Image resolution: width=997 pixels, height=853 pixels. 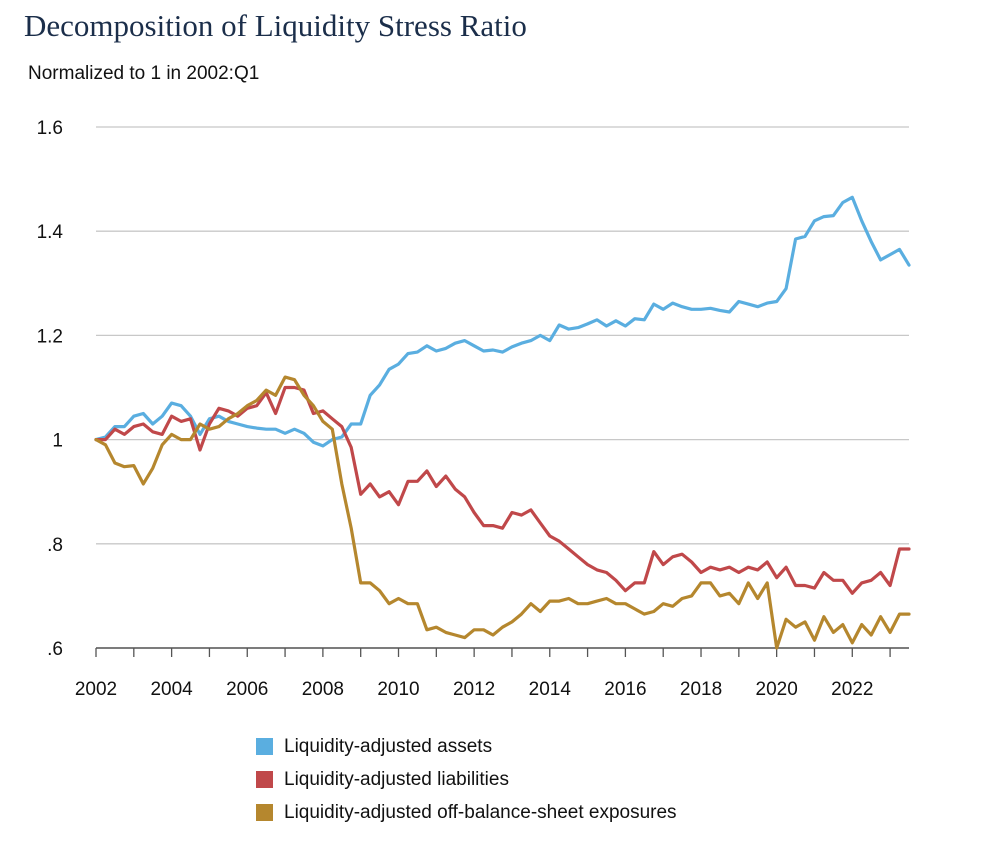 I want to click on legend-swatch-liabilities, so click(x=264, y=779).